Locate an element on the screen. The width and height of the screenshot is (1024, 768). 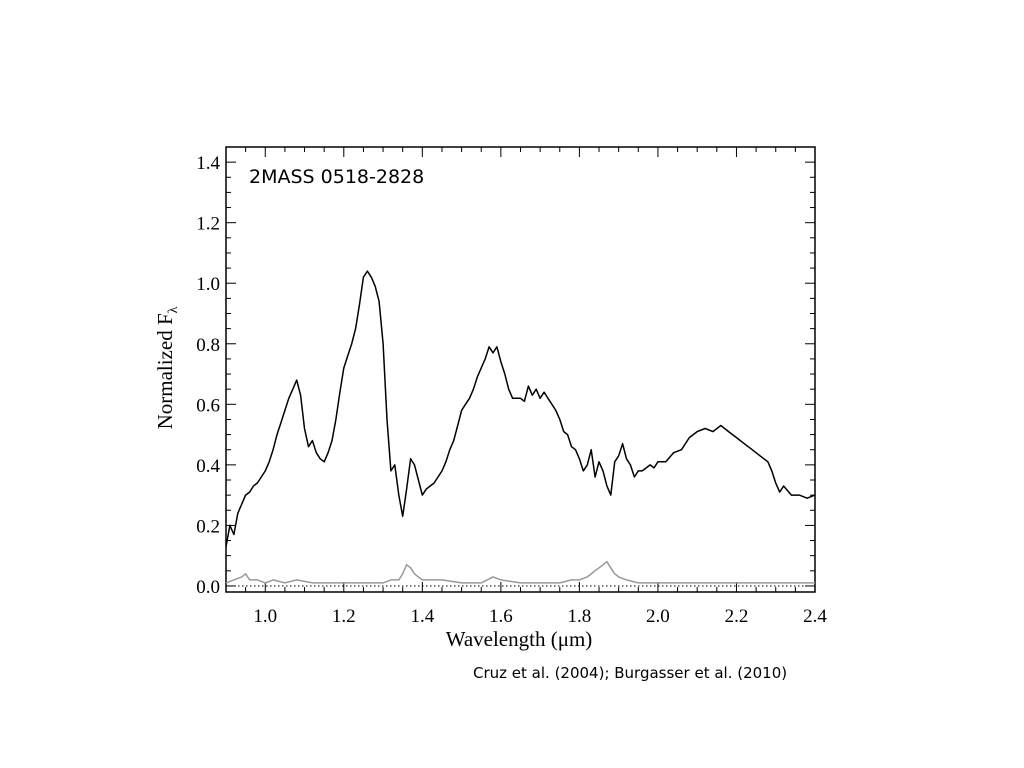
x-tick-label: 1.6 is located at coordinates (501, 616).